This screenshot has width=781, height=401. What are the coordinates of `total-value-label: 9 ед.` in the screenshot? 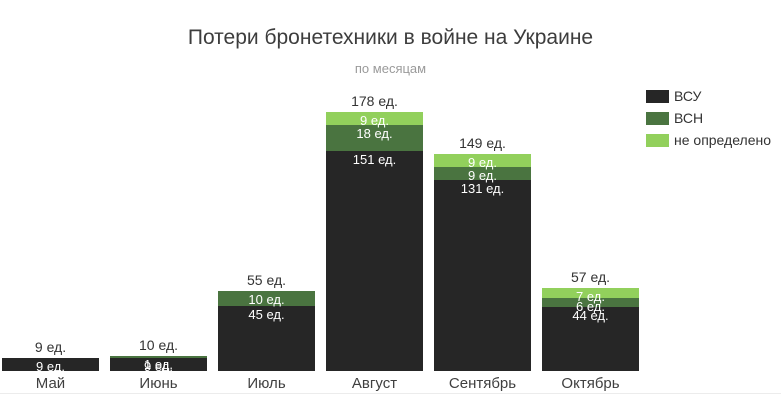 It's located at (50, 346).